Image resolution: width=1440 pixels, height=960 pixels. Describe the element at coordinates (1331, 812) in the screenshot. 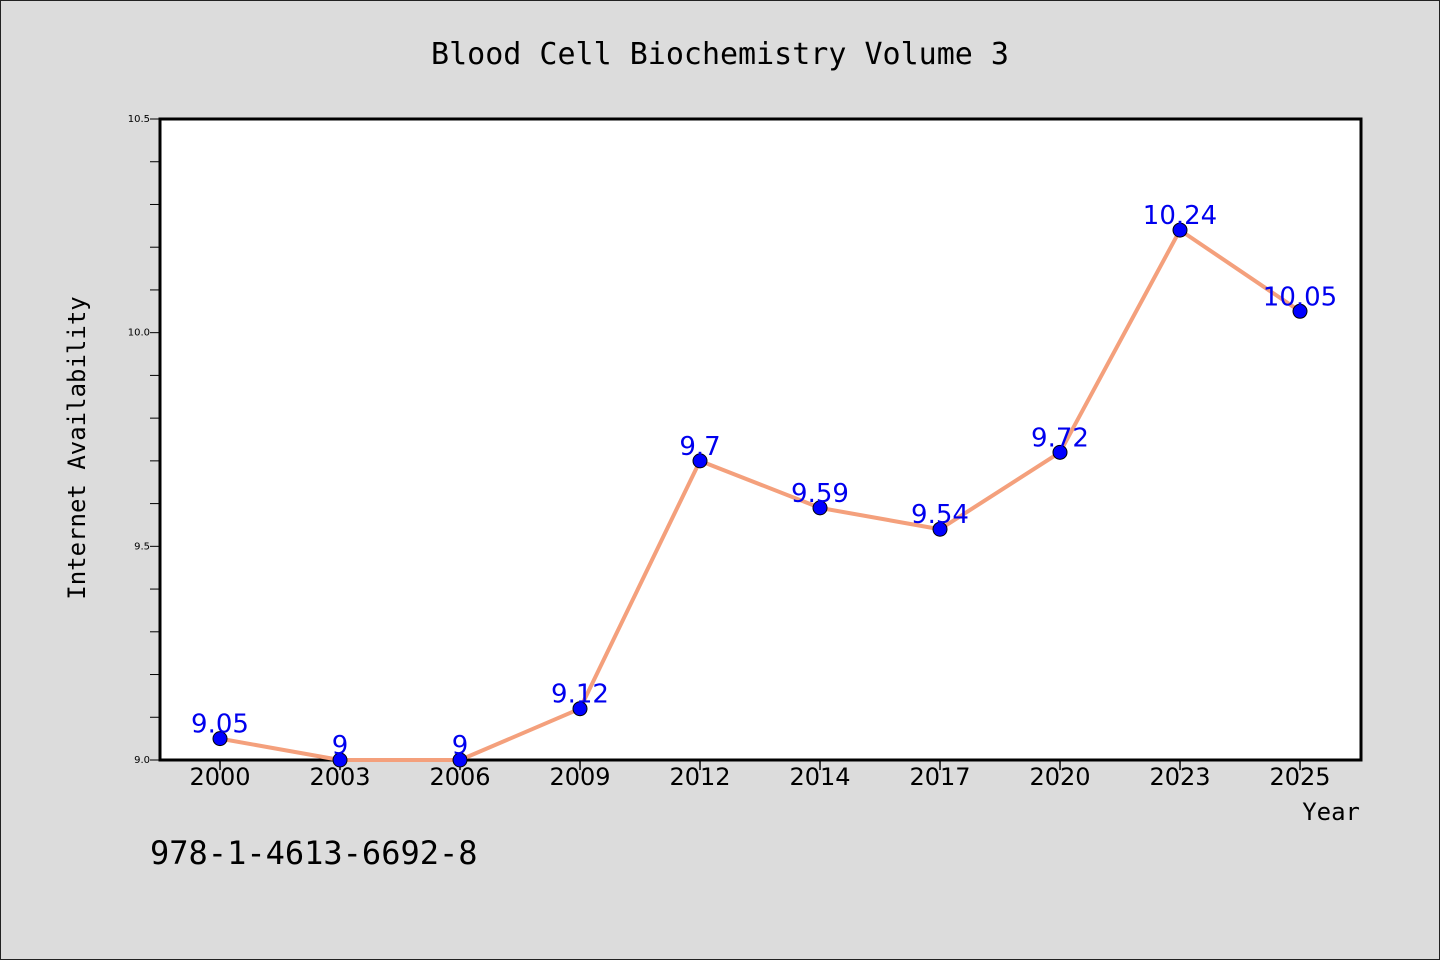

I see `x-axis-label: Year` at that location.